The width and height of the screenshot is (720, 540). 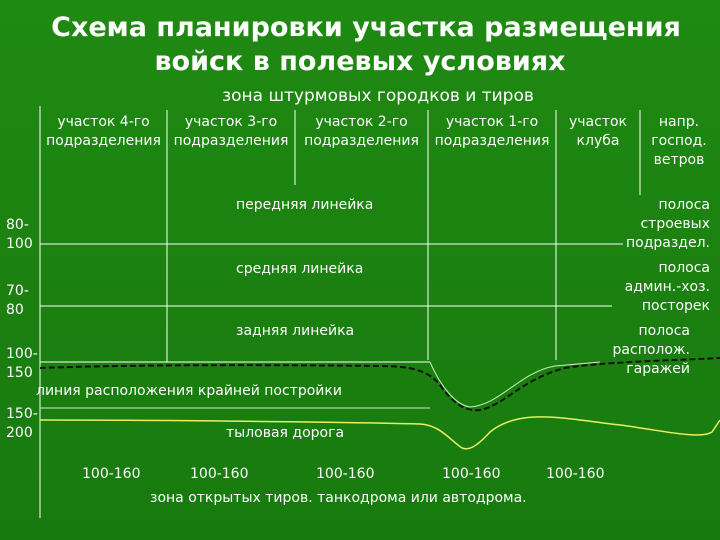 What do you see at coordinates (492, 132) in the screenshot?
I see `section-label-1: участок 1-го подразделения` at bounding box center [492, 132].